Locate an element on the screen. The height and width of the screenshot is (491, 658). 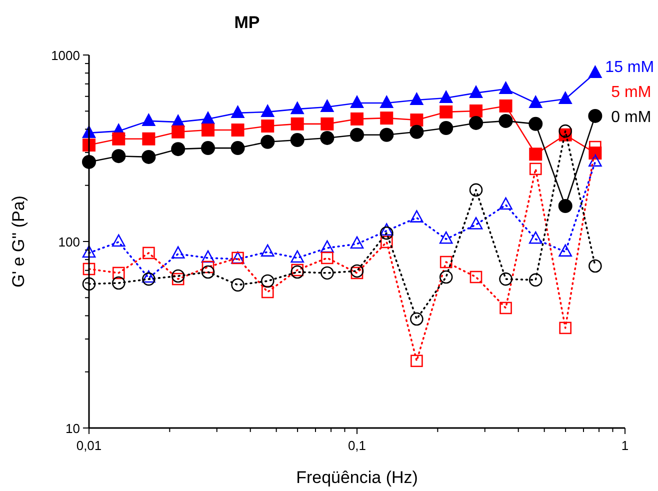
y-tick-label: 10 is located at coordinates (73, 428).